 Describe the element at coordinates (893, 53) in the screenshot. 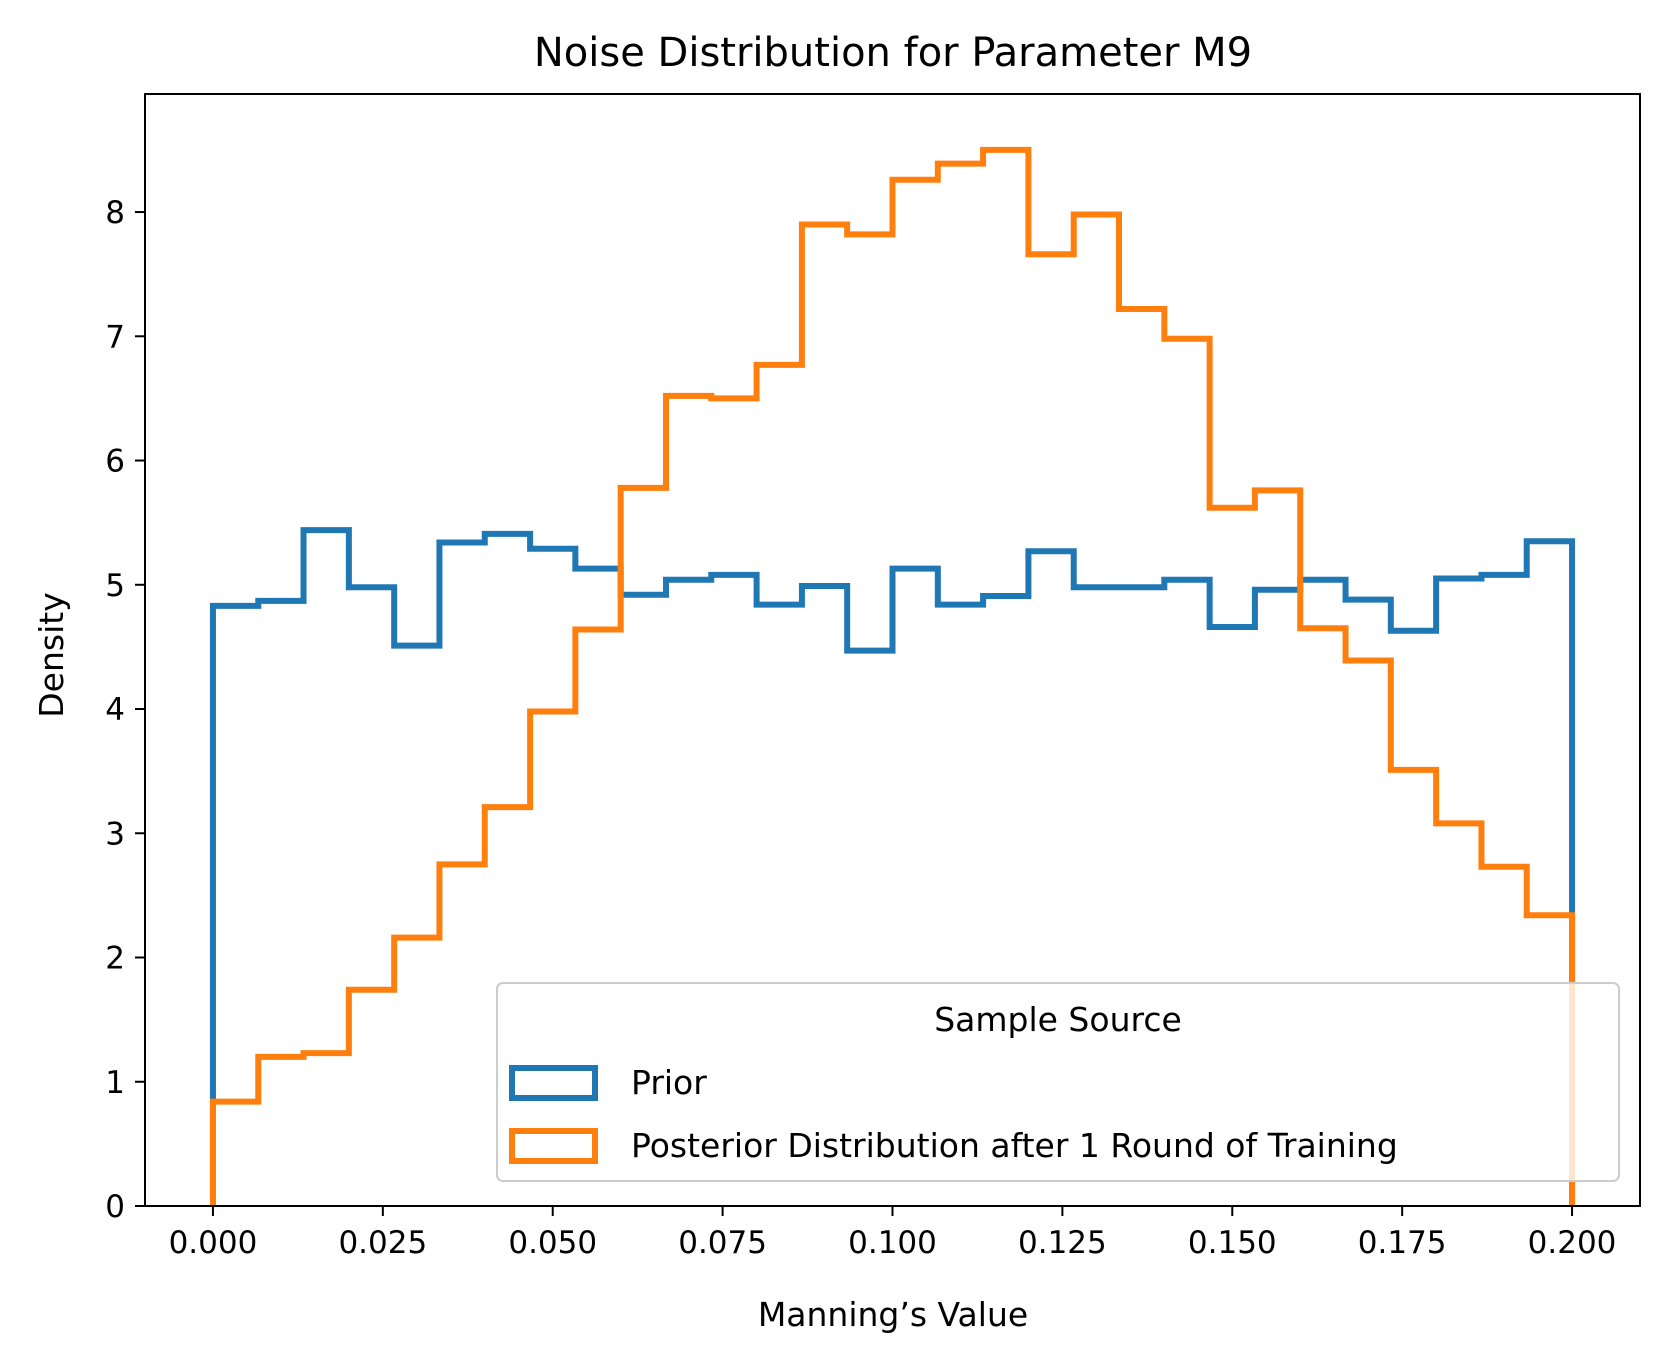

I see `chart-title: Noise Distribution for Parameter M9` at that location.